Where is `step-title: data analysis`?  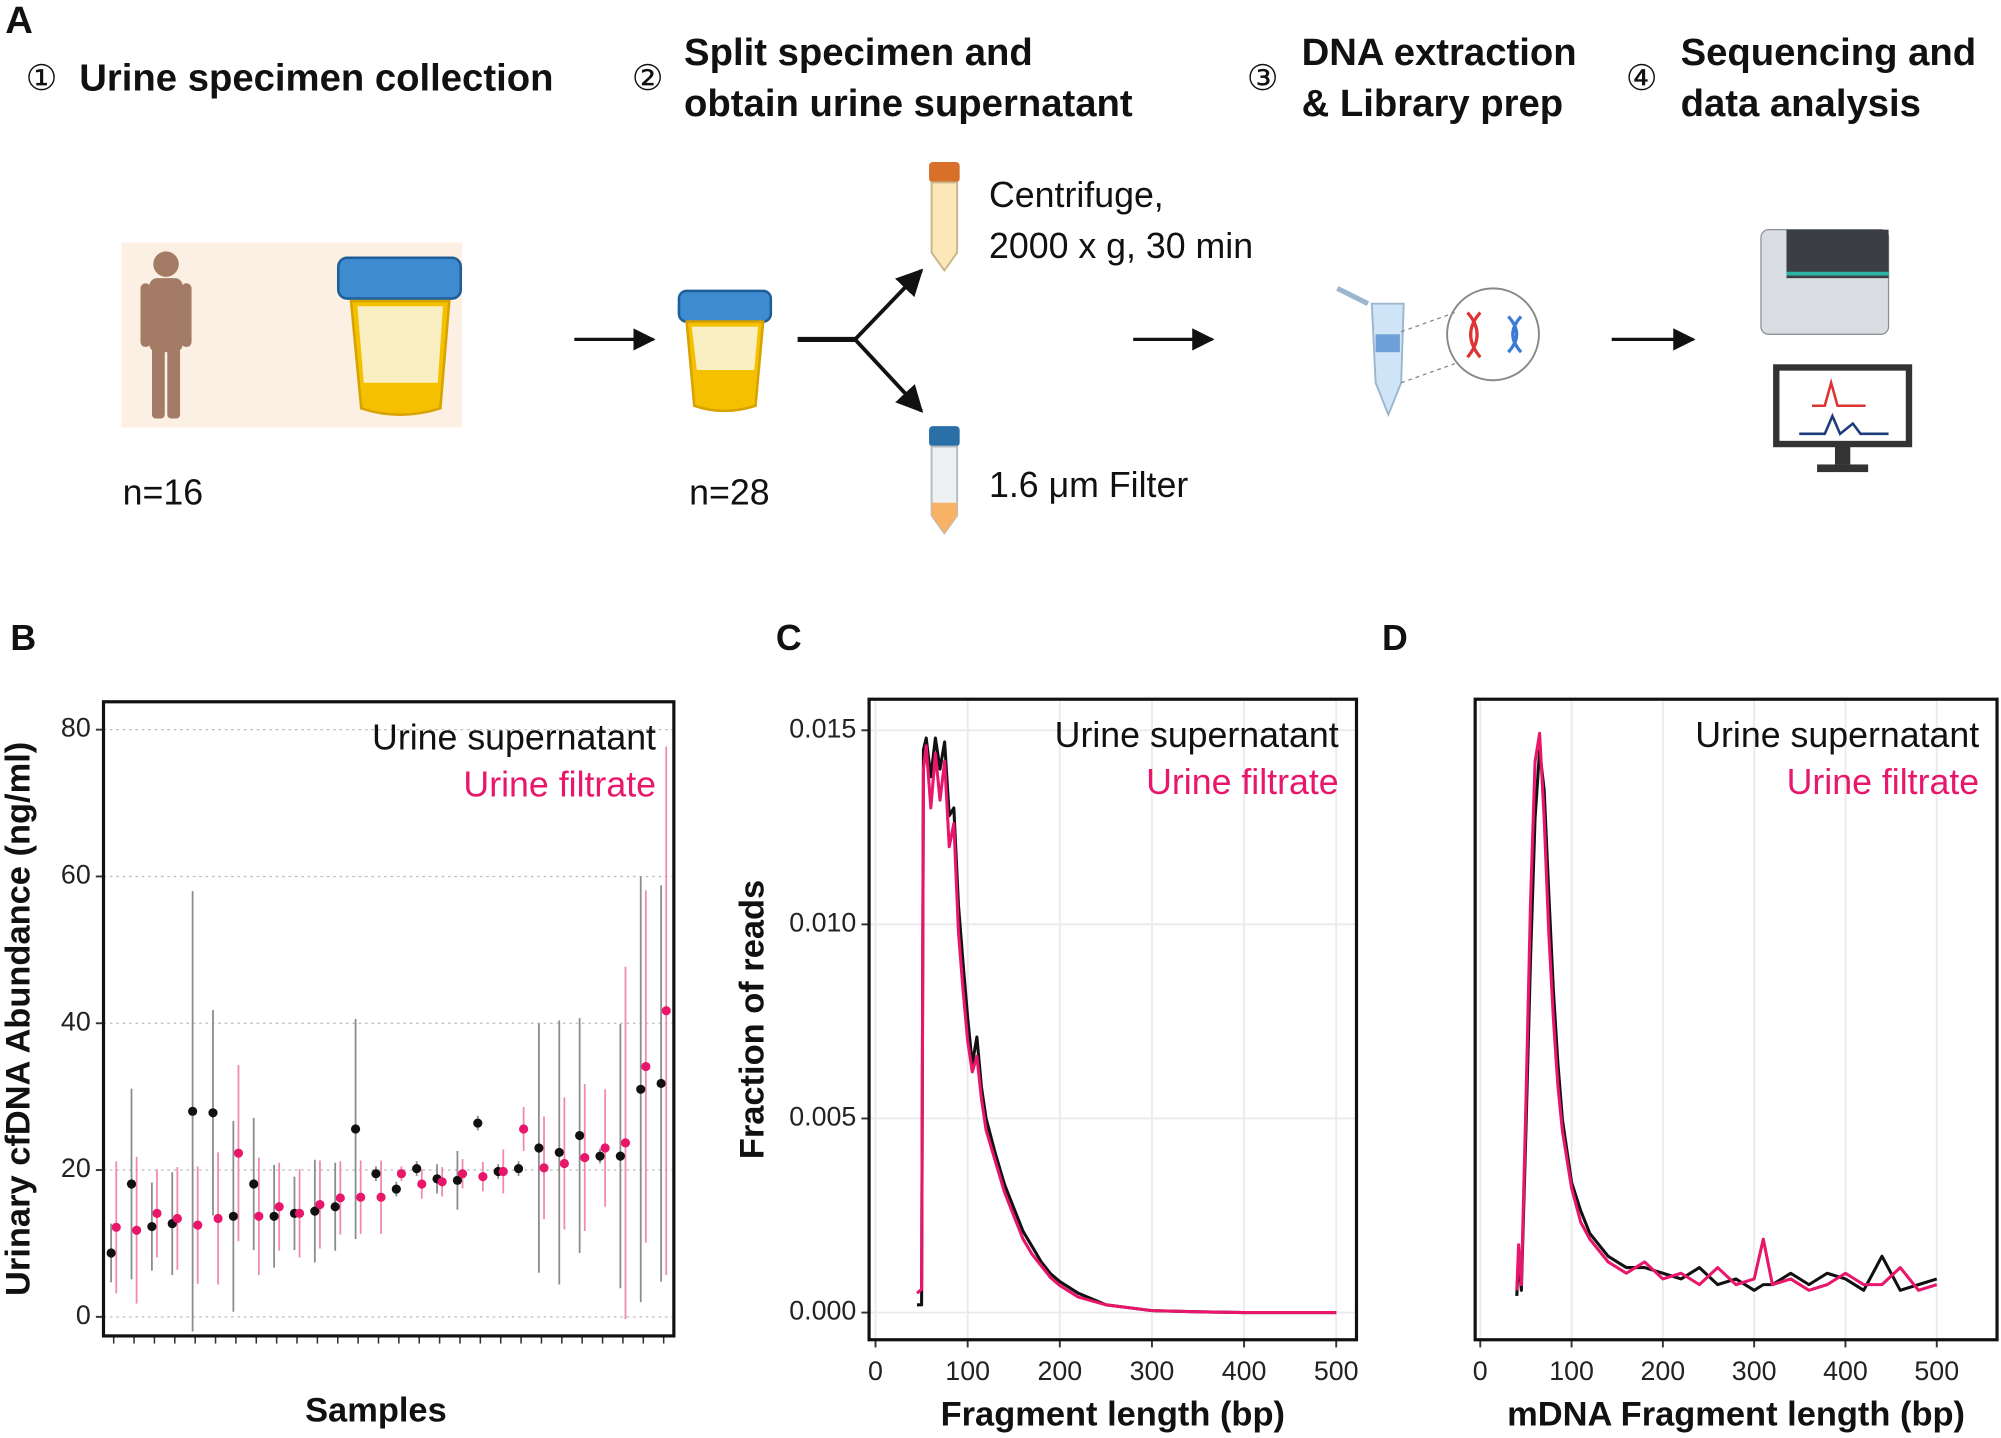 step-title: data analysis is located at coordinates (1801, 103).